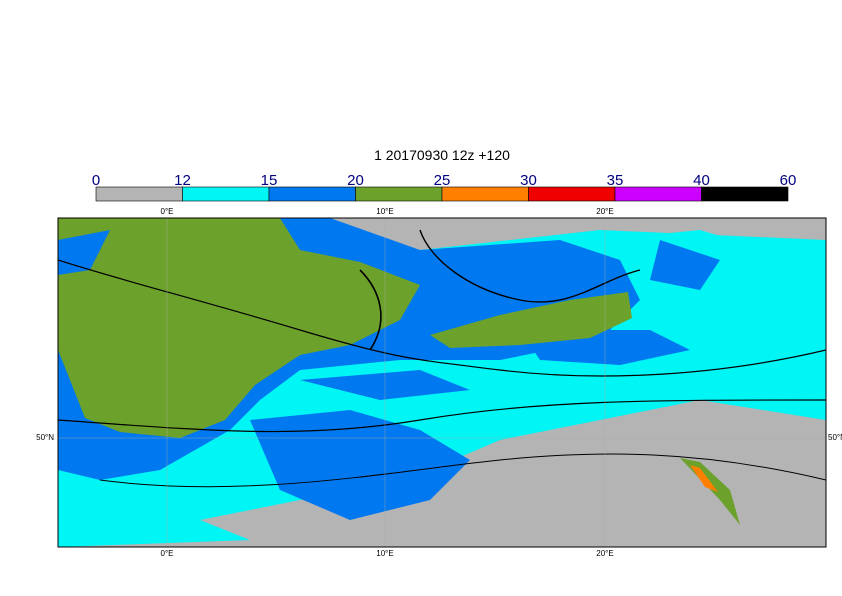 Image resolution: width=842 pixels, height=596 pixels. Describe the element at coordinates (704, 478) in the screenshot. I see `field-orange` at that location.